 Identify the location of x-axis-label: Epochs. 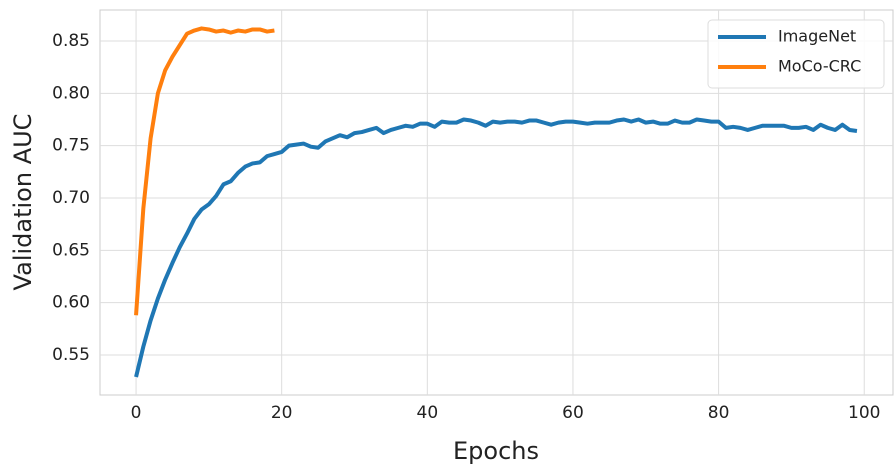
(496, 451).